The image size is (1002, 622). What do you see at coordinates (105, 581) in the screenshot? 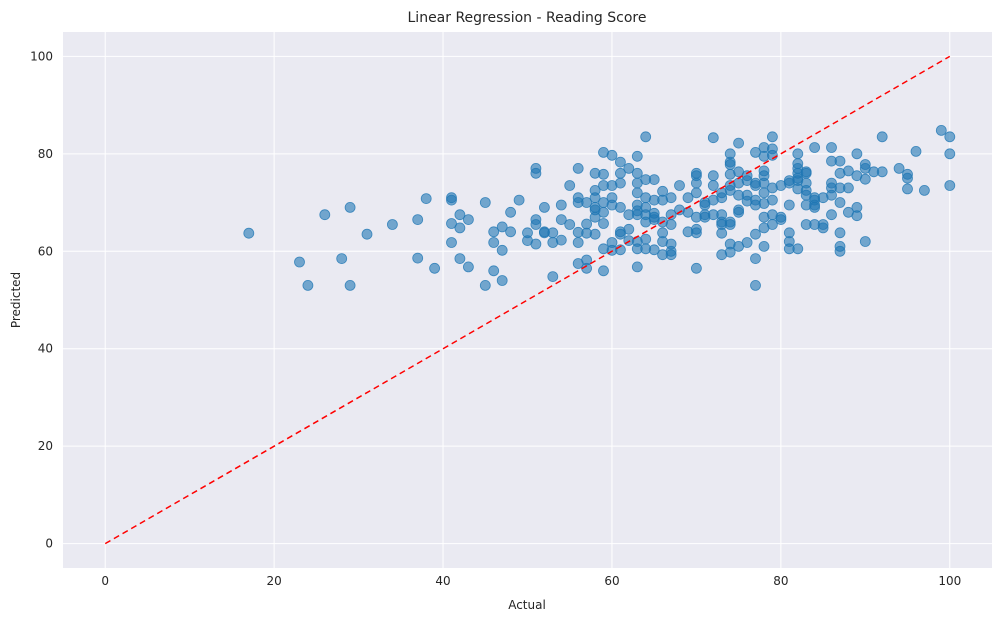
I see `x-tick-label: 0` at bounding box center [105, 581].